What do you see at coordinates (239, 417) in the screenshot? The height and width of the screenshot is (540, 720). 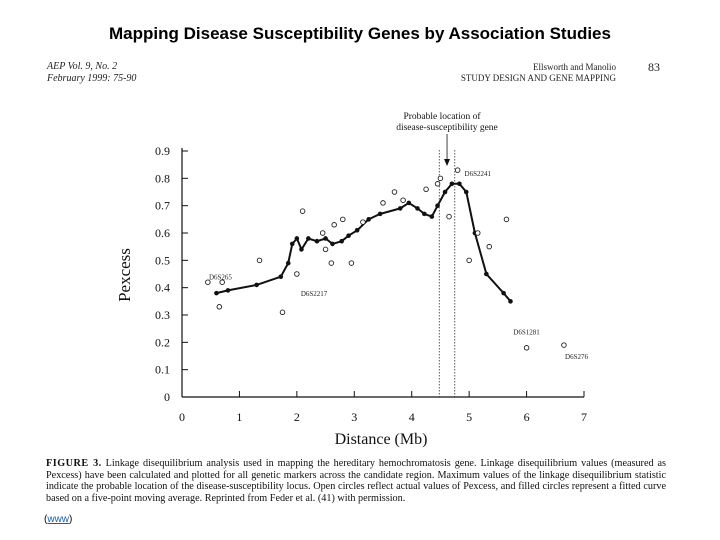 I see `x-tick-label: 1` at bounding box center [239, 417].